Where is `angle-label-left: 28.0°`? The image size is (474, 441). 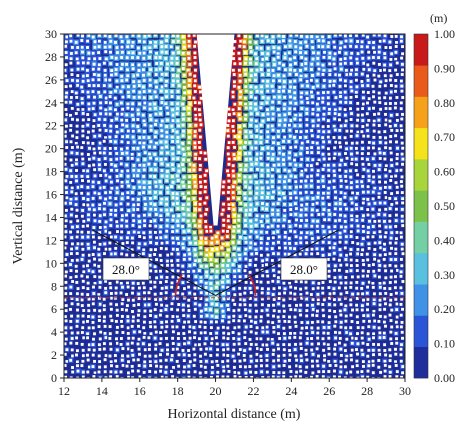
angle-label-left: 28.0° is located at coordinates (126, 269).